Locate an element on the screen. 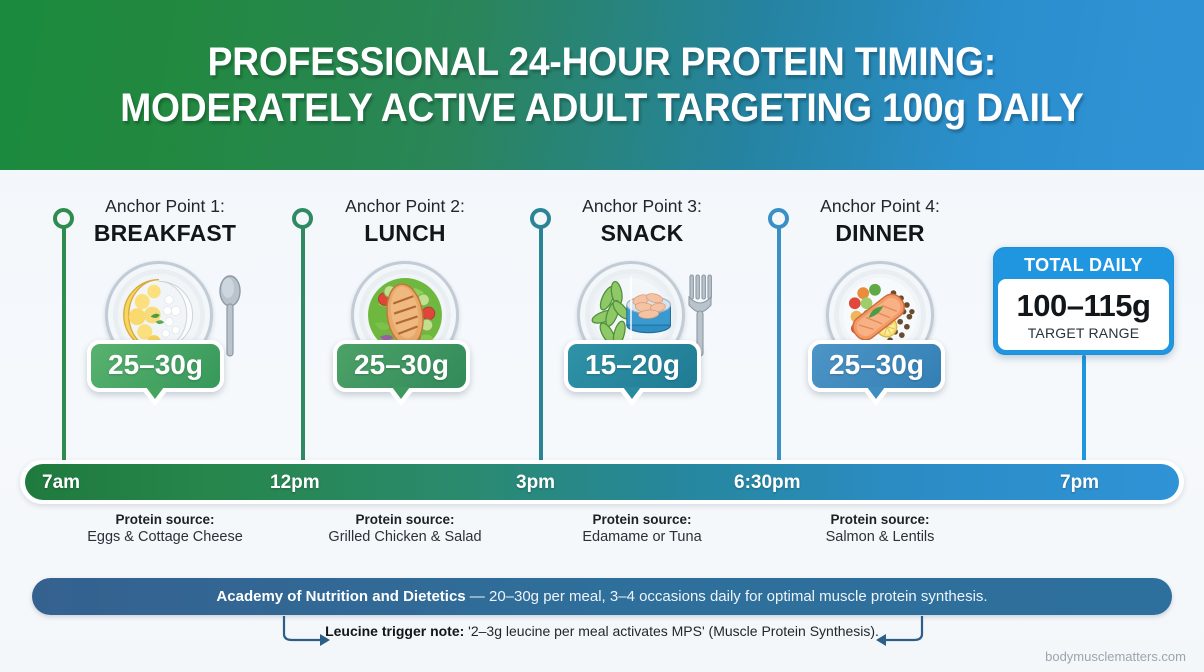  anchor-column-lunch: Anchor Point 2: LUNCH is located at coordinates (405, 297).